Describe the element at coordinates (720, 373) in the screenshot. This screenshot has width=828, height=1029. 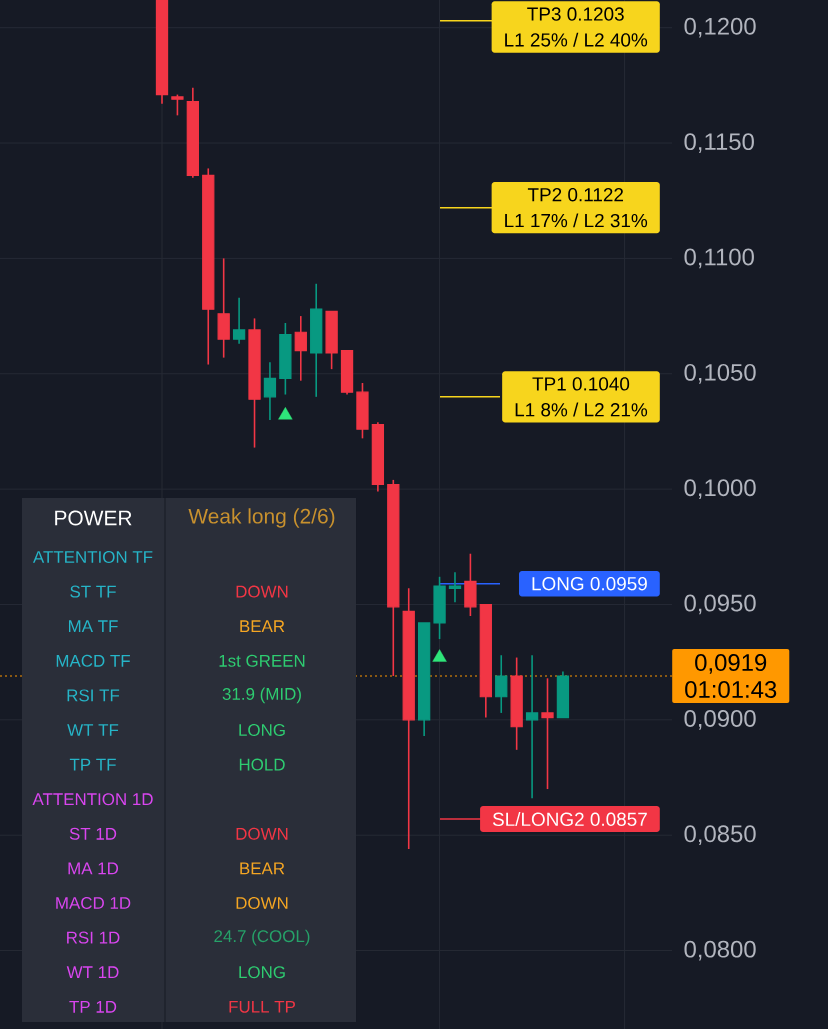
I see `y-tick-label: 0,1050` at that location.